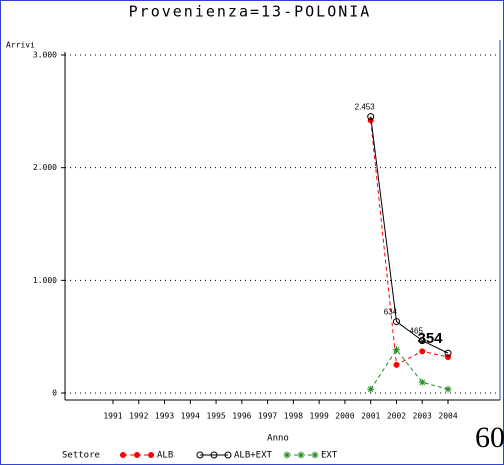  Describe the element at coordinates (164, 416) in the screenshot. I see `x-tick-label: 1993` at that location.